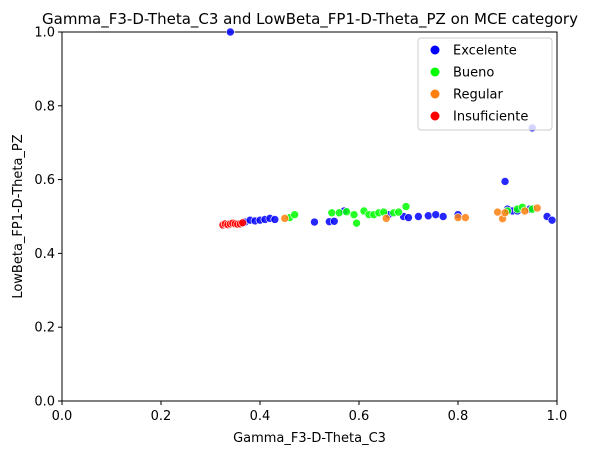  What do you see at coordinates (309, 438) in the screenshot?
I see `x-axis-label: Gamma_F3-D-Theta_C3` at bounding box center [309, 438].